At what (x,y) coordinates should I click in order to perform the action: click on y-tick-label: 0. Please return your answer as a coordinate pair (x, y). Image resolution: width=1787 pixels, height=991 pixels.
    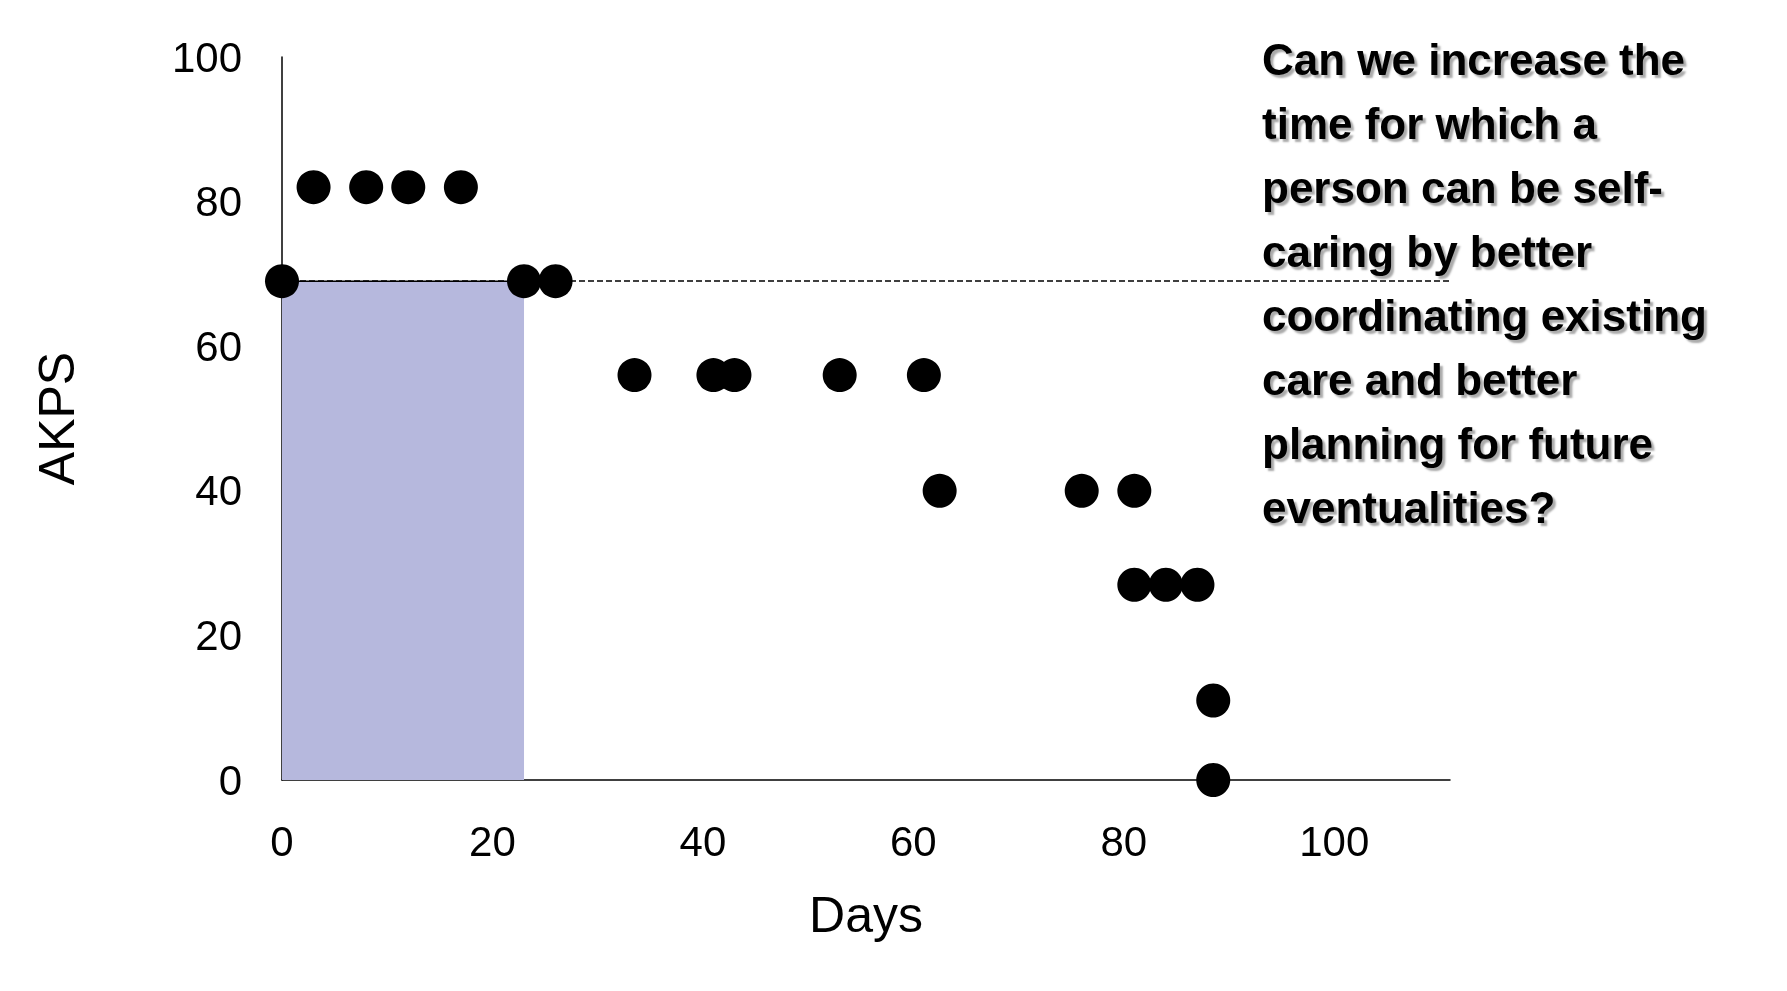
    Looking at the image, I should click on (230, 780).